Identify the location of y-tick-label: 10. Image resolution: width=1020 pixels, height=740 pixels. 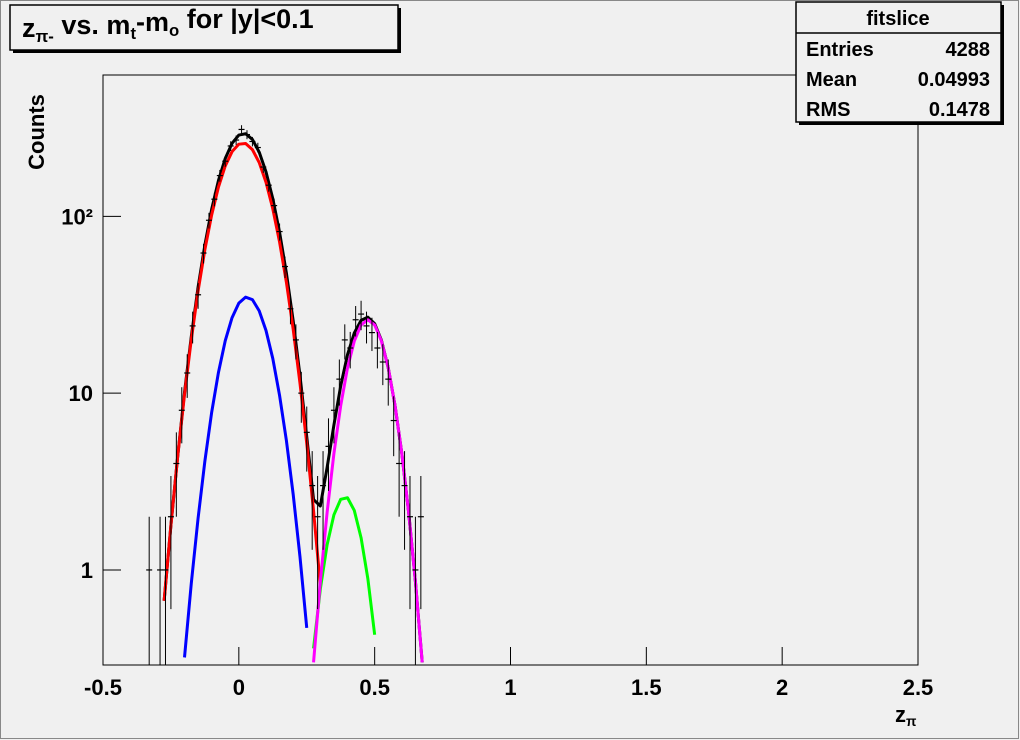
(81, 393).